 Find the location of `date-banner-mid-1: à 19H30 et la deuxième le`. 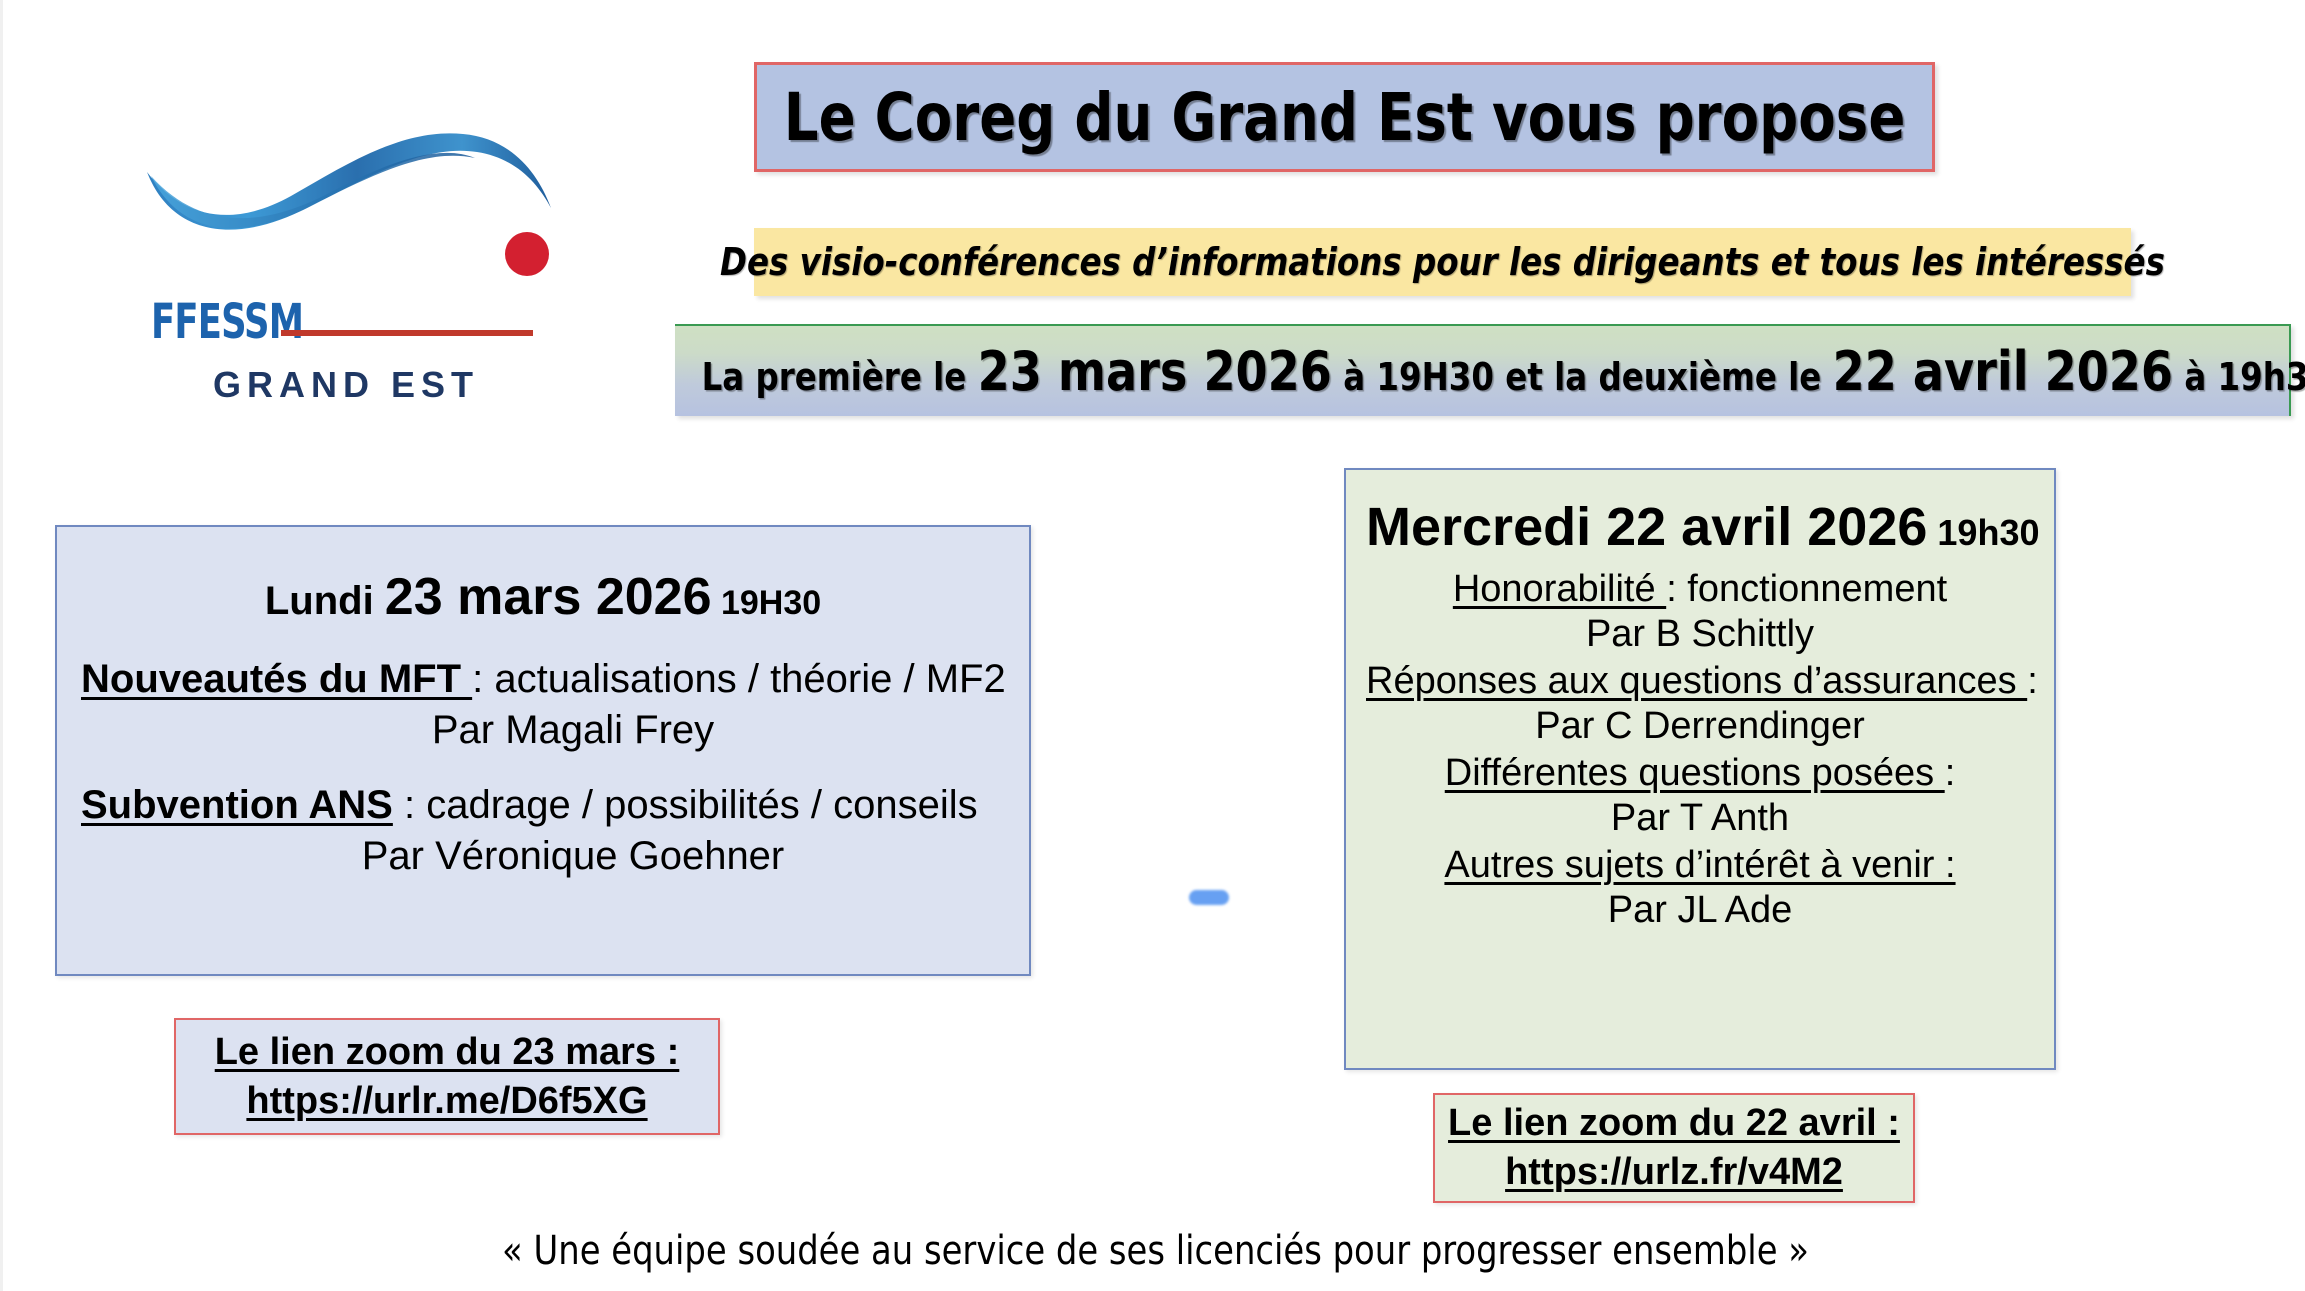

date-banner-mid-1: à 19H30 et la deuxième le is located at coordinates (1582, 376).